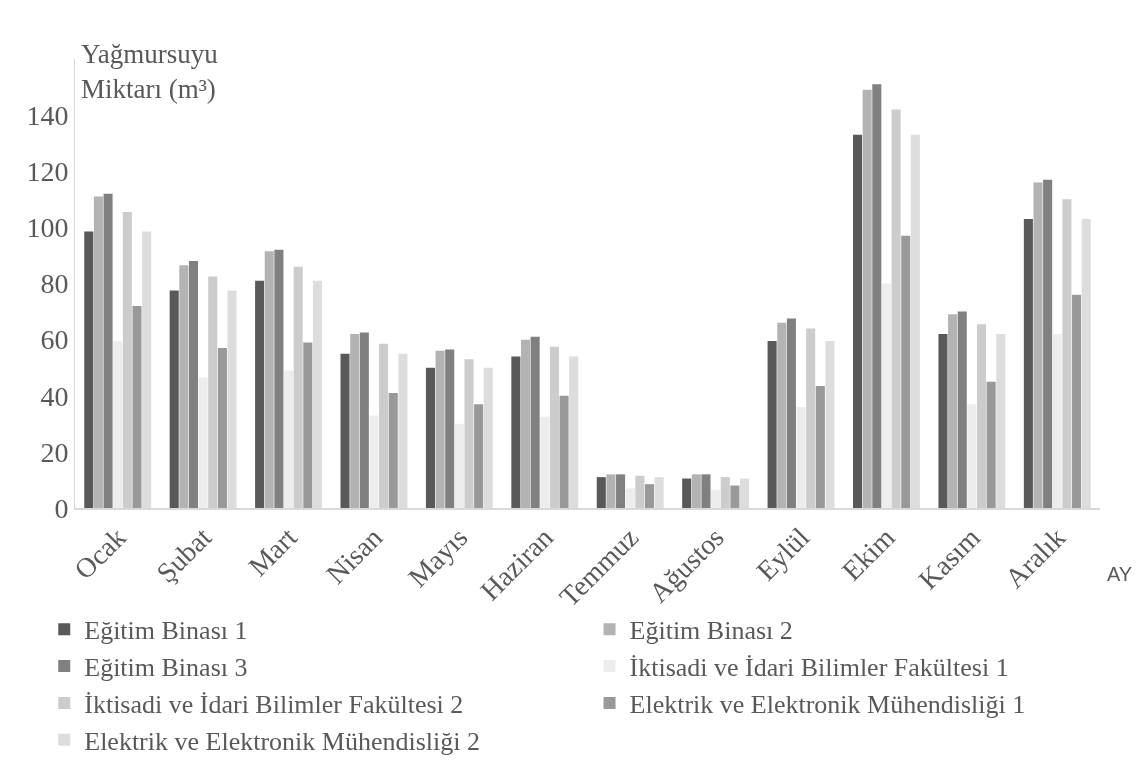  What do you see at coordinates (272, 551) in the screenshot?
I see `x-tick-label: Mart` at bounding box center [272, 551].